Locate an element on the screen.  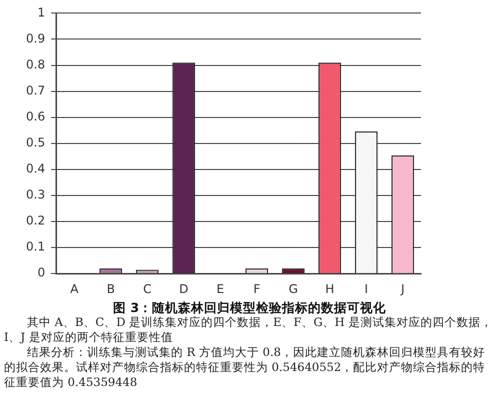
y-tick-label: 0.2 is located at coordinates (36, 221).